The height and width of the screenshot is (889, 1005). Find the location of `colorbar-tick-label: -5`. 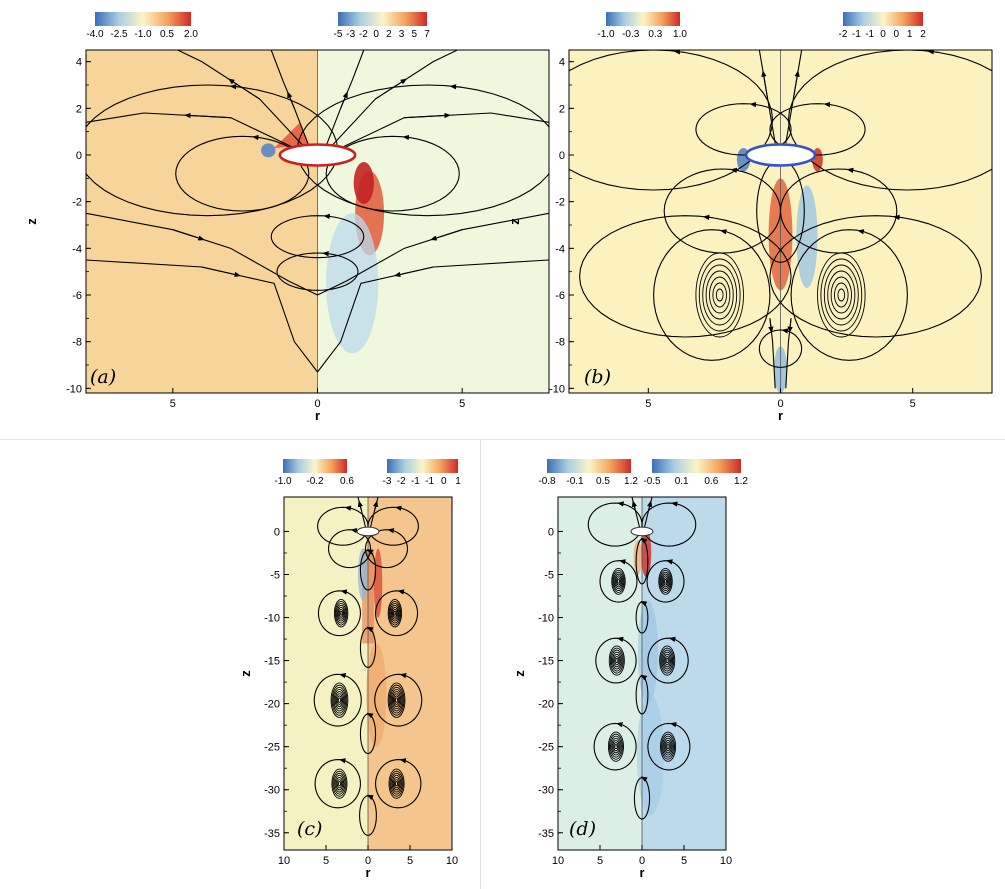

colorbar-tick-label: -5 is located at coordinates (338, 34).